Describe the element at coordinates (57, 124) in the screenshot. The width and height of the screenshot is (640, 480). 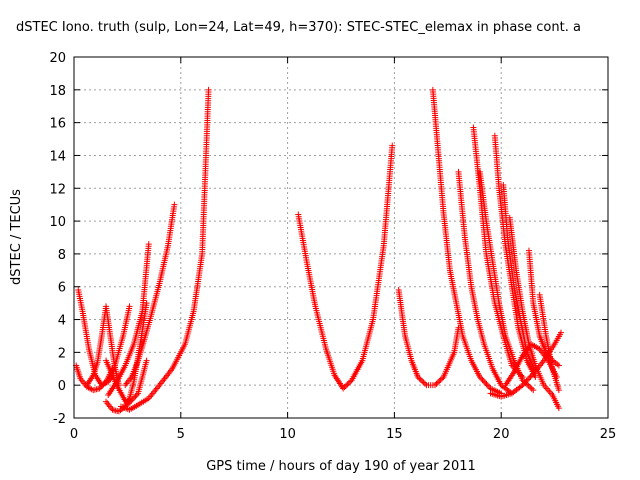
I see `y-tick-label: 16` at that location.